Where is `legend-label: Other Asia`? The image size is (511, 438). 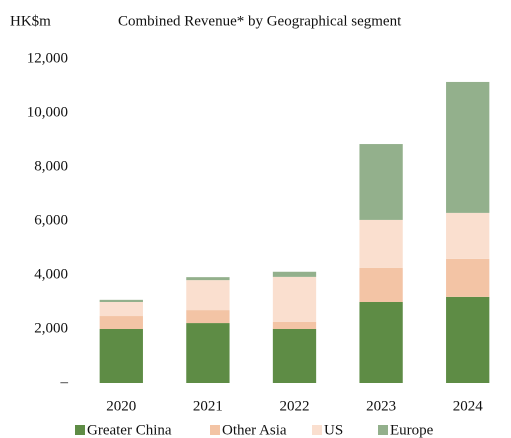
legend-label: Other Asia is located at coordinates (254, 430).